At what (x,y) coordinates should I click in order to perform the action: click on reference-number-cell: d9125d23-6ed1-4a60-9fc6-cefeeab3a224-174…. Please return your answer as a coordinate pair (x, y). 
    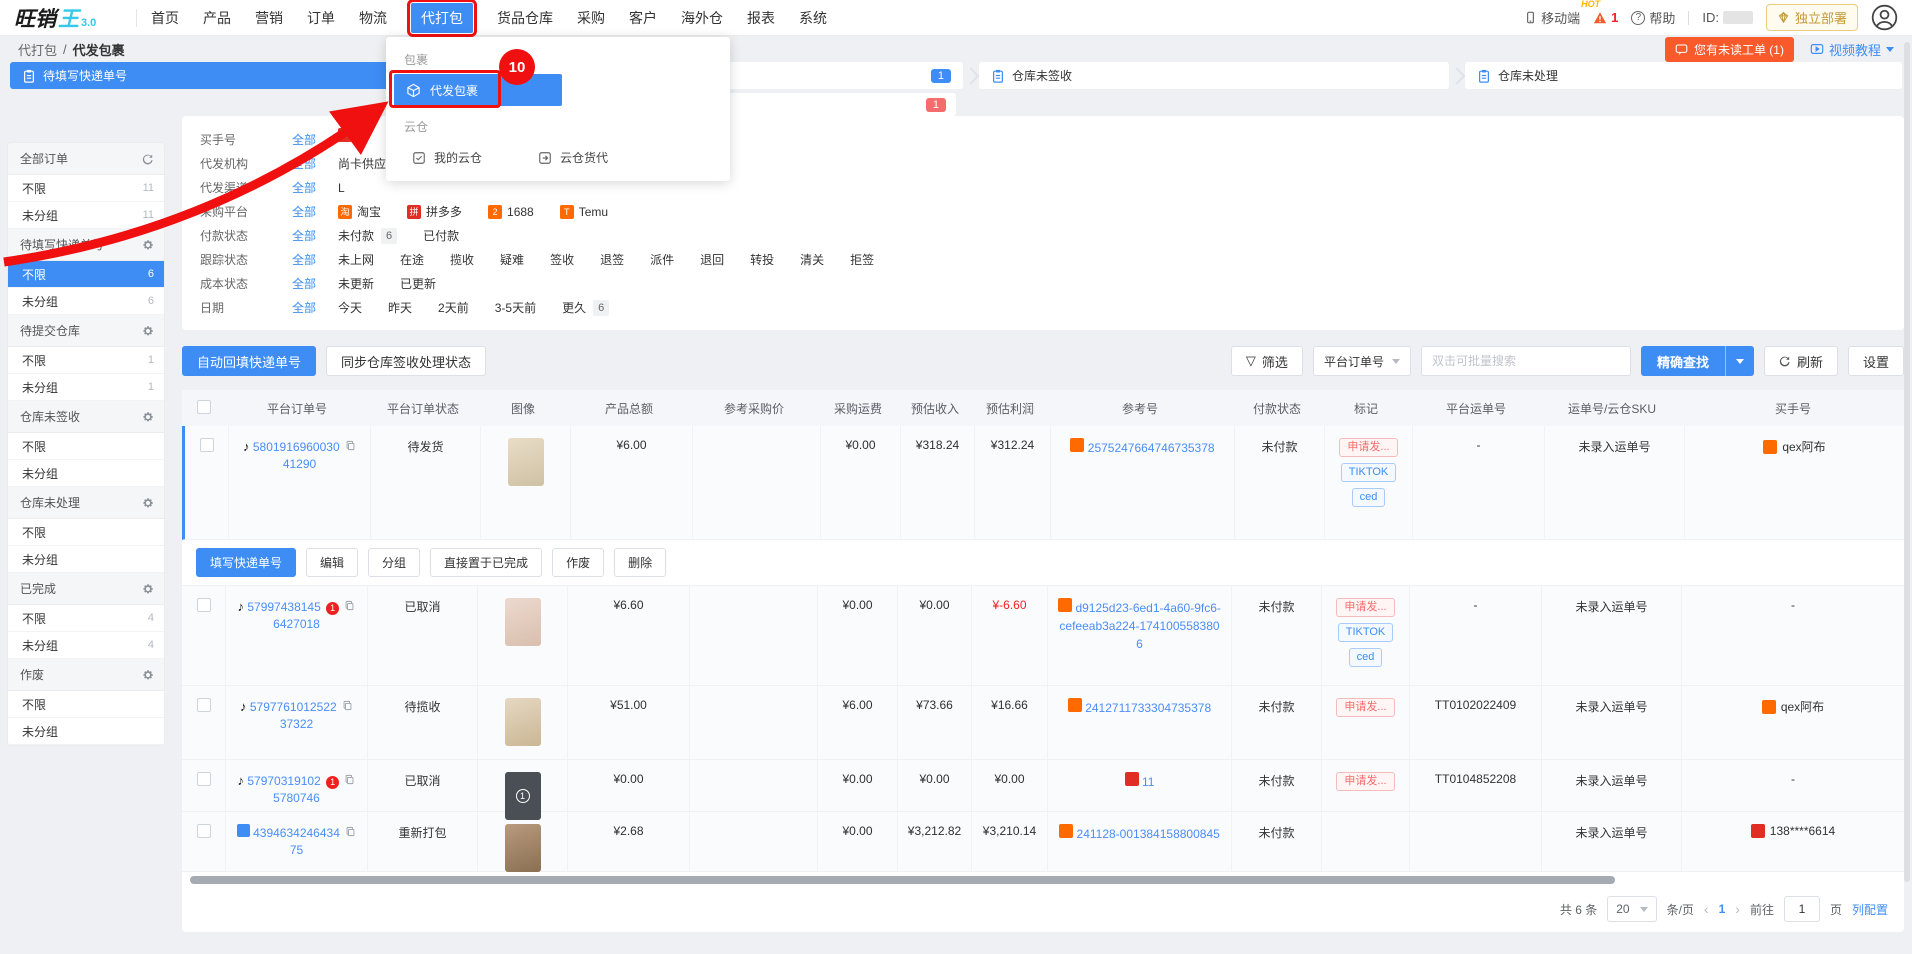
    Looking at the image, I should click on (1140, 635).